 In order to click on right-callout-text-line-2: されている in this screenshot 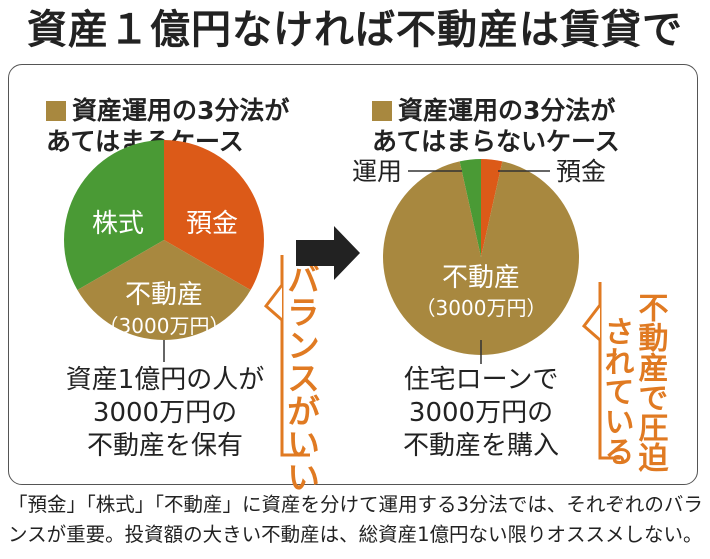, I will do `click(616, 391)`.